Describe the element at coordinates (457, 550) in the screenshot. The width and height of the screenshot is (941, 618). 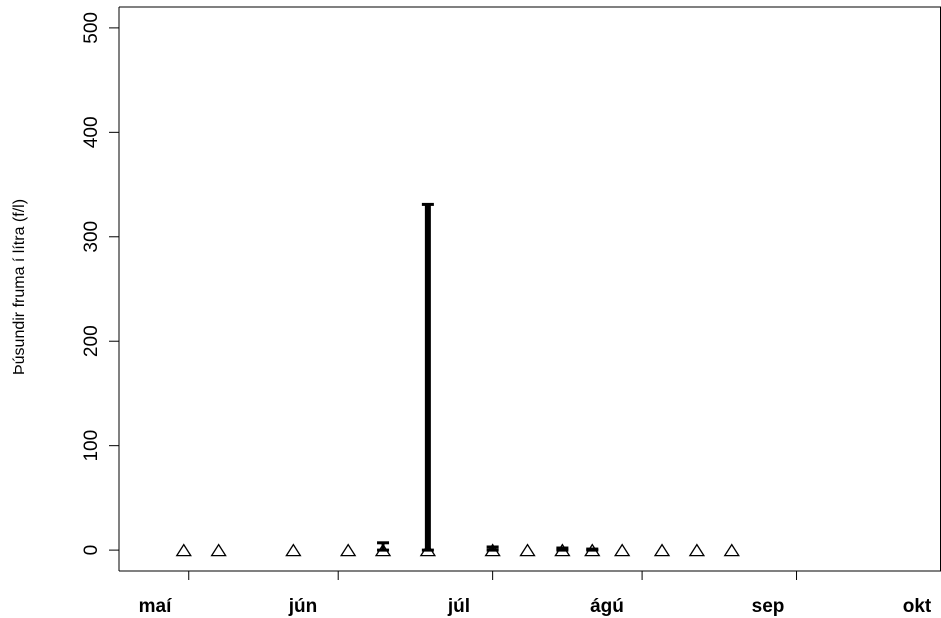
I see `data-points` at that location.